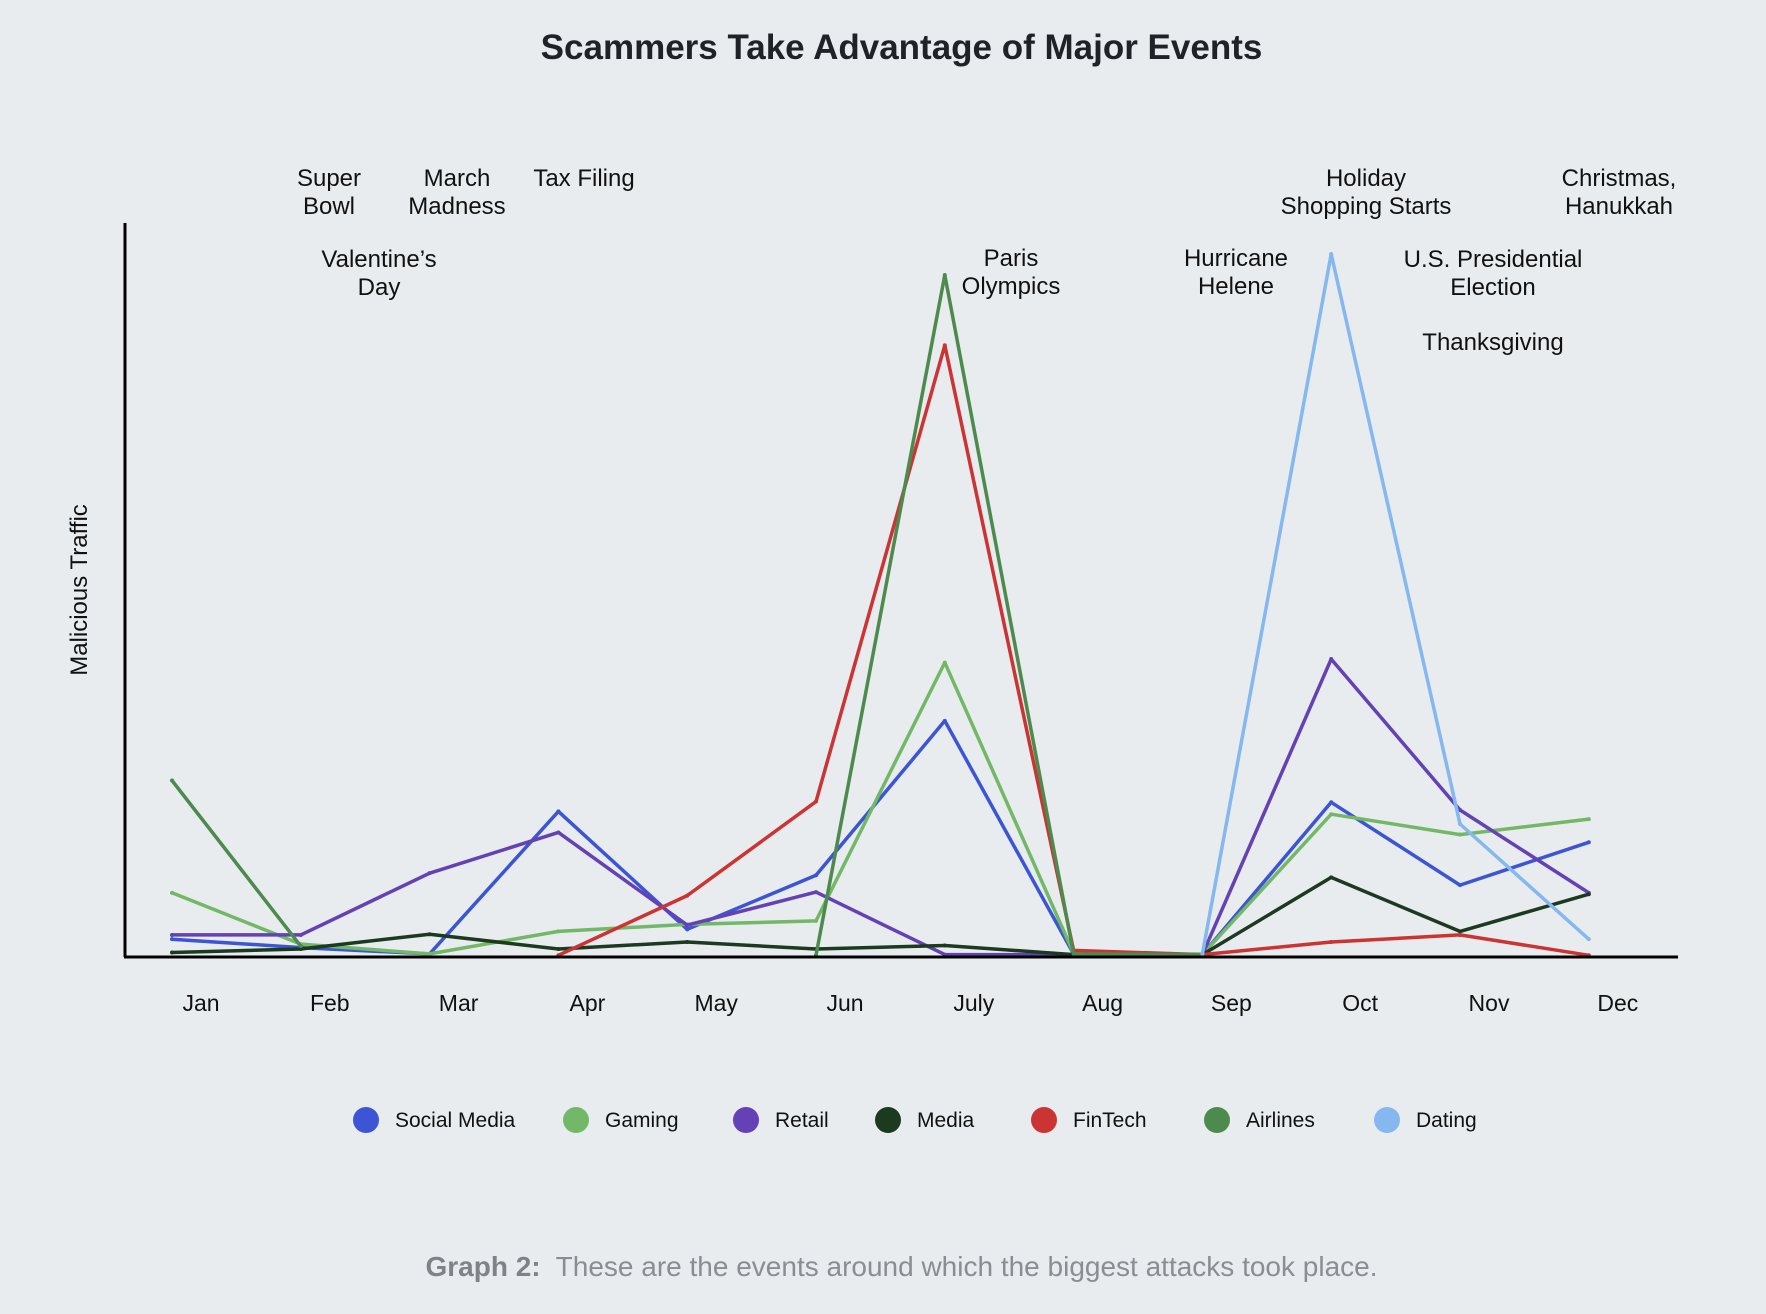 The height and width of the screenshot is (1314, 1766). I want to click on annotation-hurricane-helene: Hurricane Helene, so click(1236, 272).